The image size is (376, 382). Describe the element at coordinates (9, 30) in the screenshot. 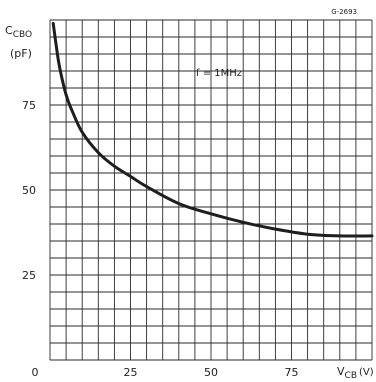

I see `y-axis-title-main: C` at that location.